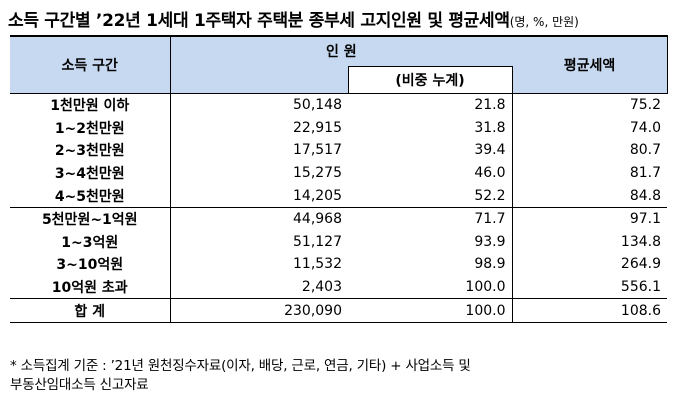 The image size is (680, 405). What do you see at coordinates (430, 218) in the screenshot?
I see `row-cumulative: 71.7` at bounding box center [430, 218].